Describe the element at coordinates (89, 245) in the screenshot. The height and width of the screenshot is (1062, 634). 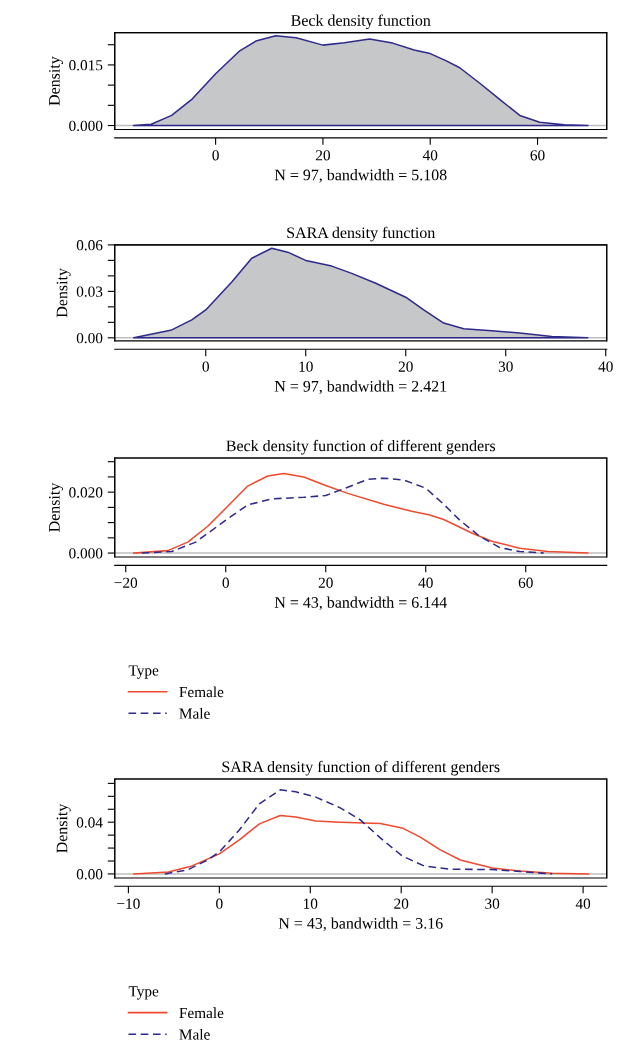
I see `y-tick-label: 0.06` at that location.